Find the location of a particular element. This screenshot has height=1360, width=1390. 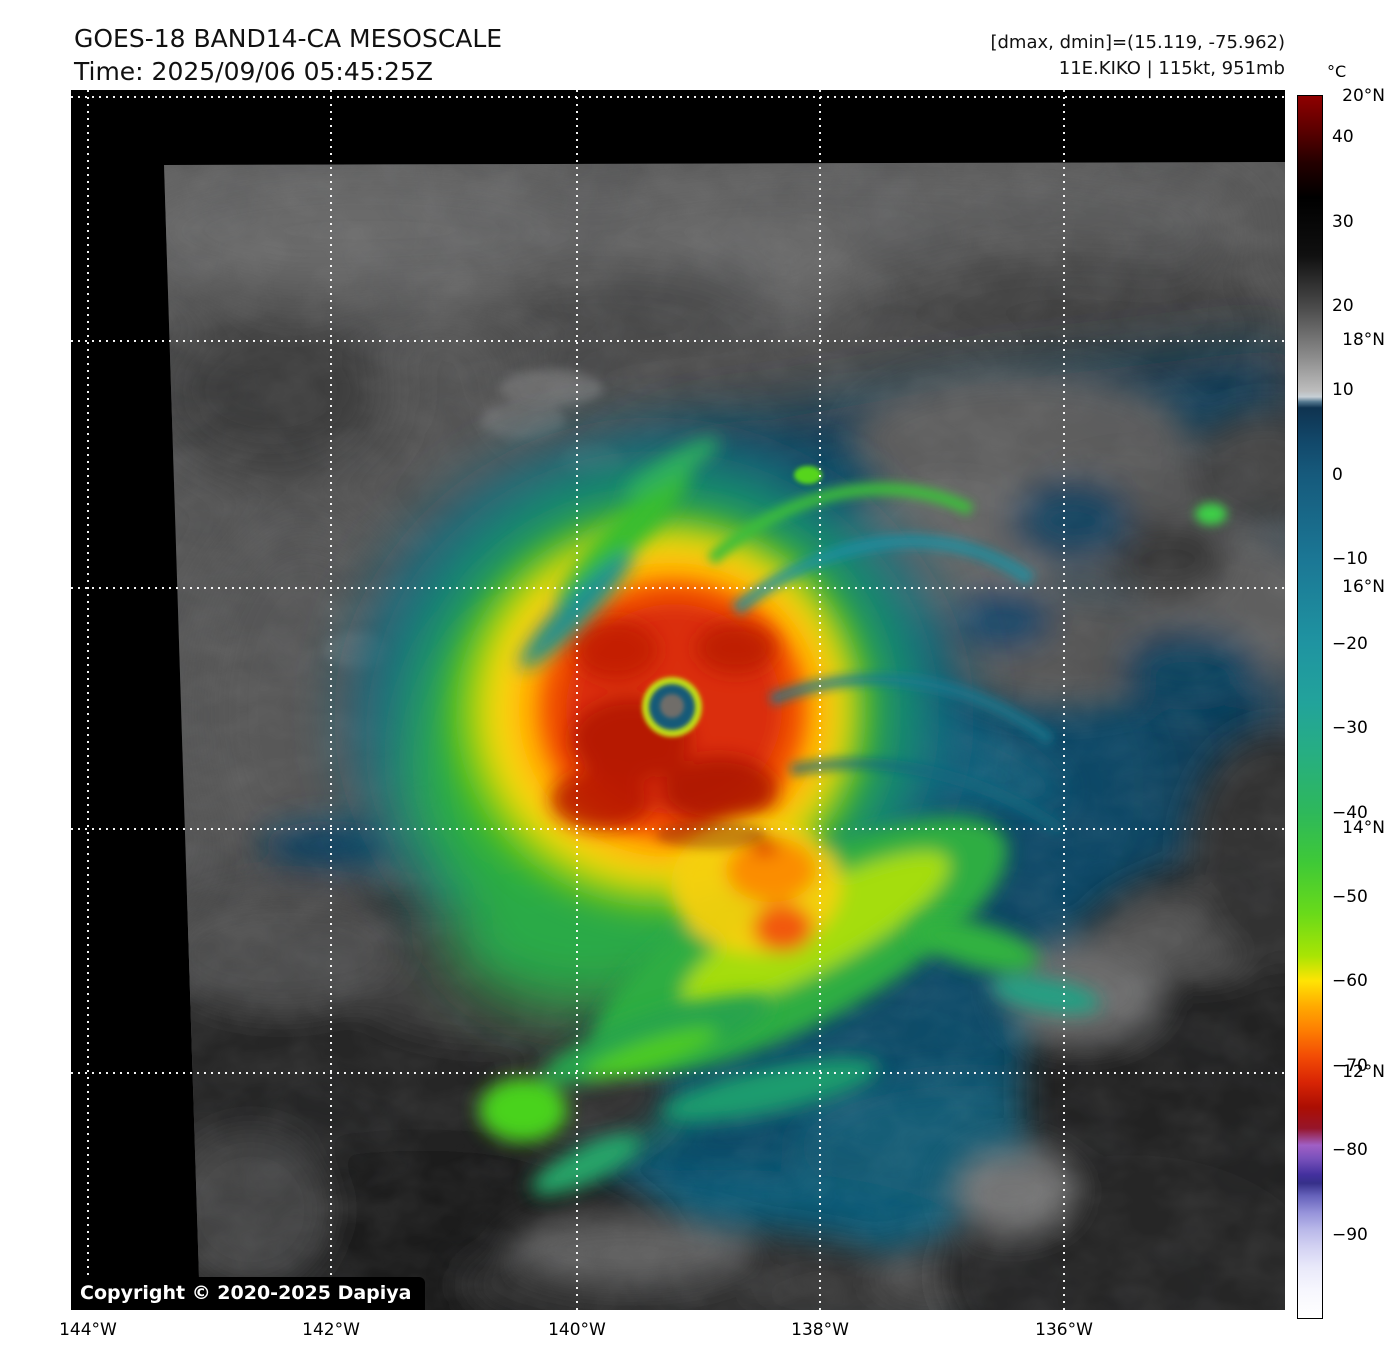

lat-tick-label: 12°N is located at coordinates (1363, 1071).